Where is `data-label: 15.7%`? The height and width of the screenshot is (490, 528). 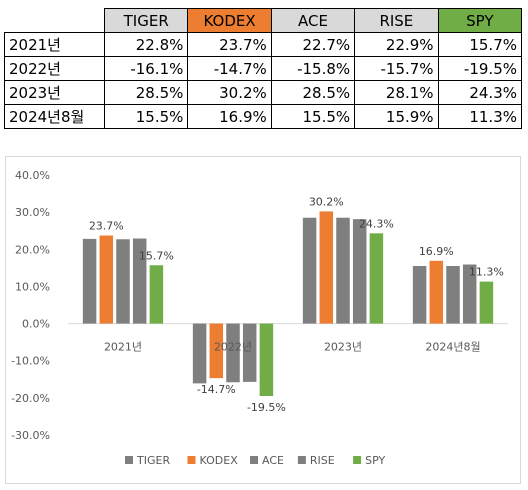 data-label: 15.7% is located at coordinates (156, 255).